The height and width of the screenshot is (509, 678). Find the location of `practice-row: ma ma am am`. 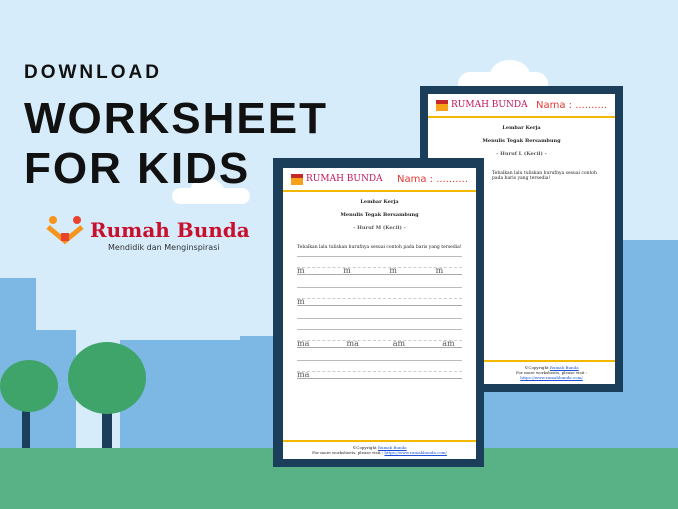

practice-row: ma ma am am is located at coordinates (379, 343).